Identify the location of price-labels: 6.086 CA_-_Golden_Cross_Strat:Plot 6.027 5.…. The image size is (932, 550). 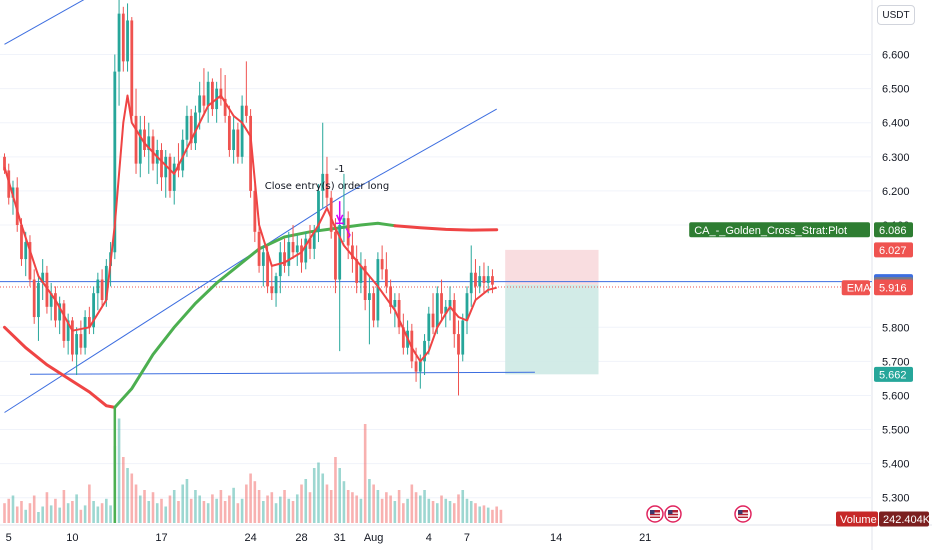
(810, 374).